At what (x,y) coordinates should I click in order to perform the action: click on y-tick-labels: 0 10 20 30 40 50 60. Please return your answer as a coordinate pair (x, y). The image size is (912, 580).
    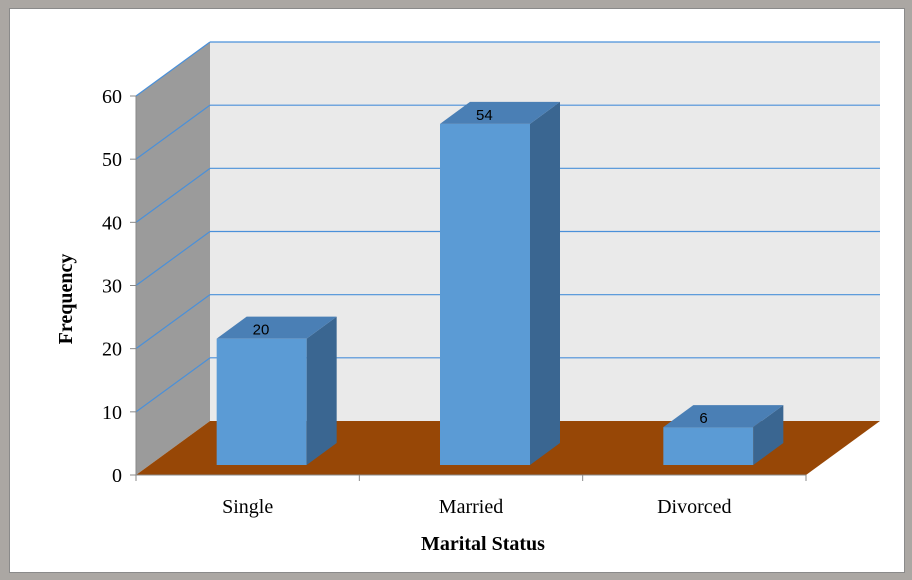
    Looking at the image, I should click on (112, 286).